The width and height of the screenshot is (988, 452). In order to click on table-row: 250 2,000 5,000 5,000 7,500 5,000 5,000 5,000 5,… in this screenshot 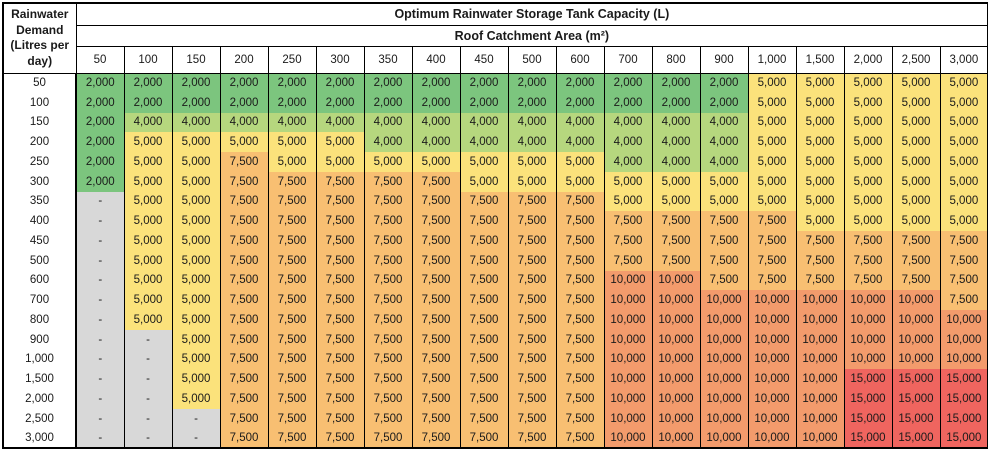, I will do `click(495, 162)`.